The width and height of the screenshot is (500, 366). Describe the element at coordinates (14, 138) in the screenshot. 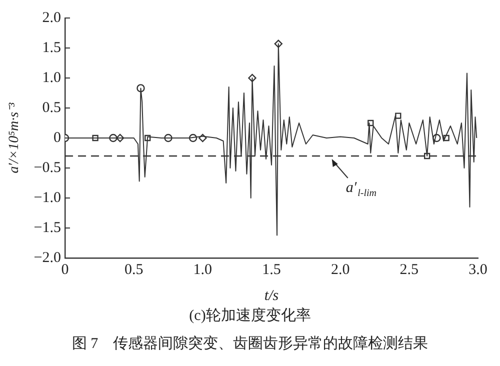

I see `y-axis-title: a′/×10⁵m·s⁻³` at that location.